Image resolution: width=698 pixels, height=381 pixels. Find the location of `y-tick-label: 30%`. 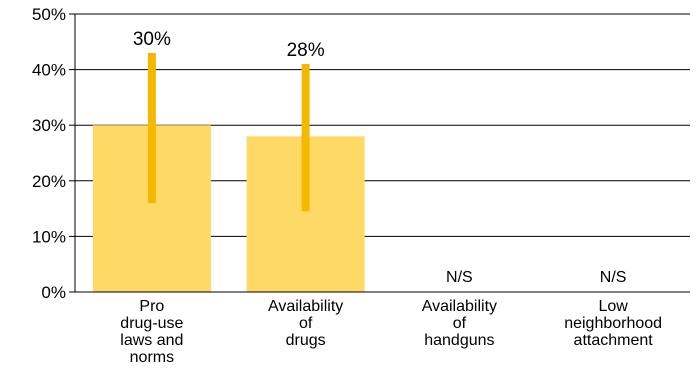

y-tick-label: 30% is located at coordinates (49, 125).